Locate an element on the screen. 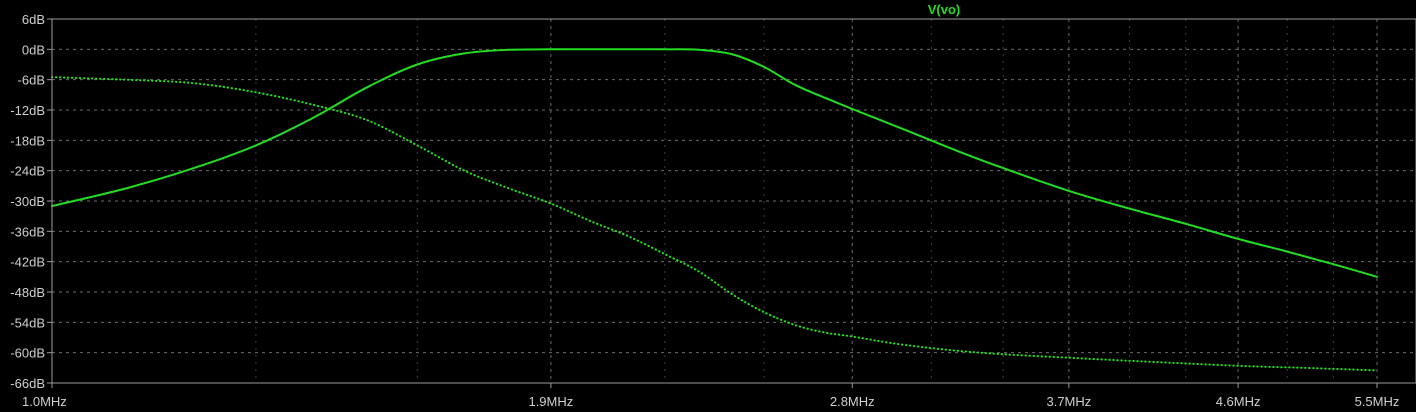 This screenshot has height=412, width=1416. y-tick-label: -66dB is located at coordinates (27, 383).